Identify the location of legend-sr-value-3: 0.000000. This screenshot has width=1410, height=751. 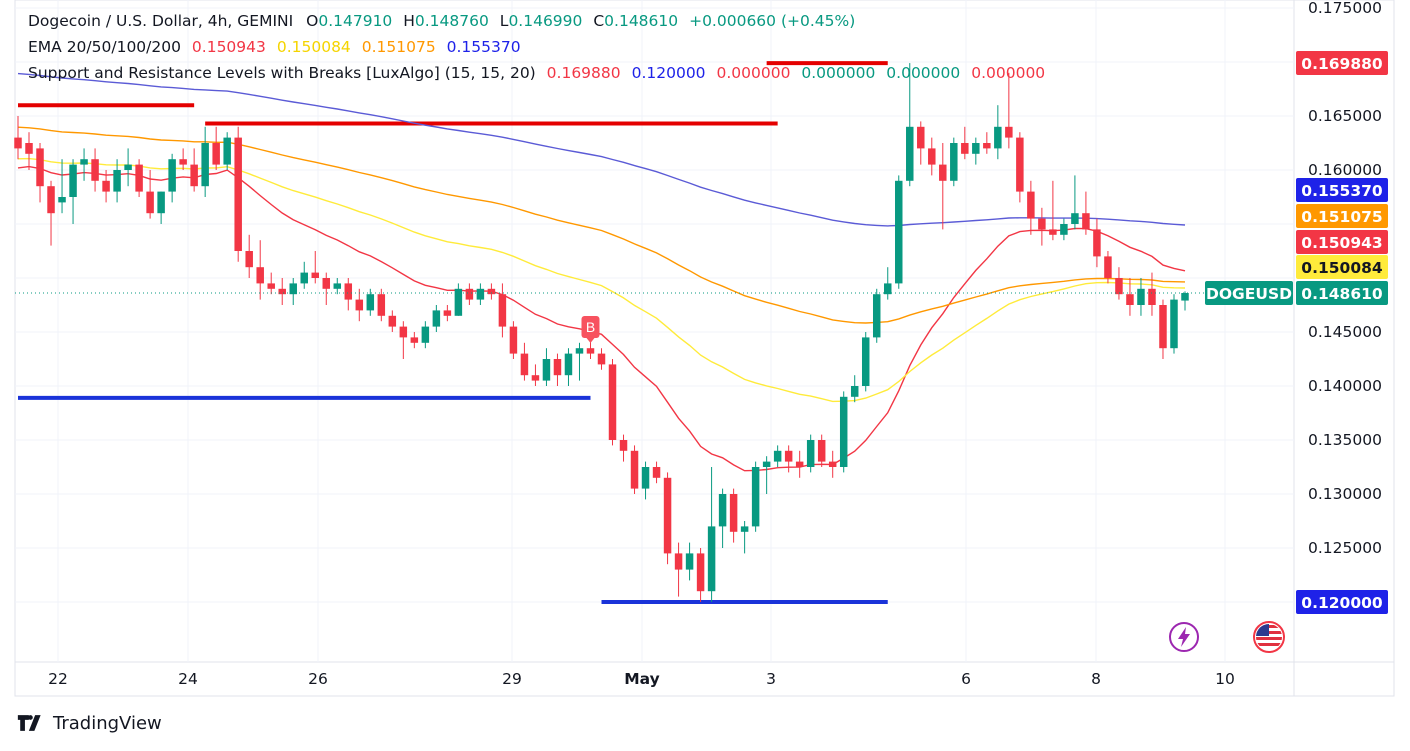
(753, 73).